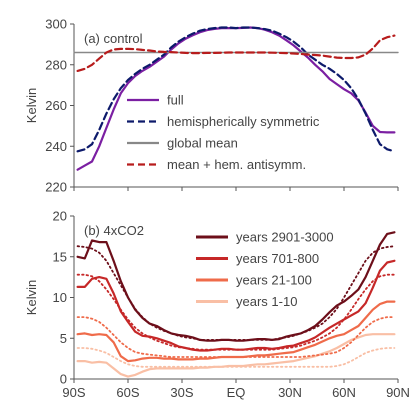  What do you see at coordinates (398, 392) in the screenshot?
I see `panel-b-x-tick-label: 90N` at bounding box center [398, 392].